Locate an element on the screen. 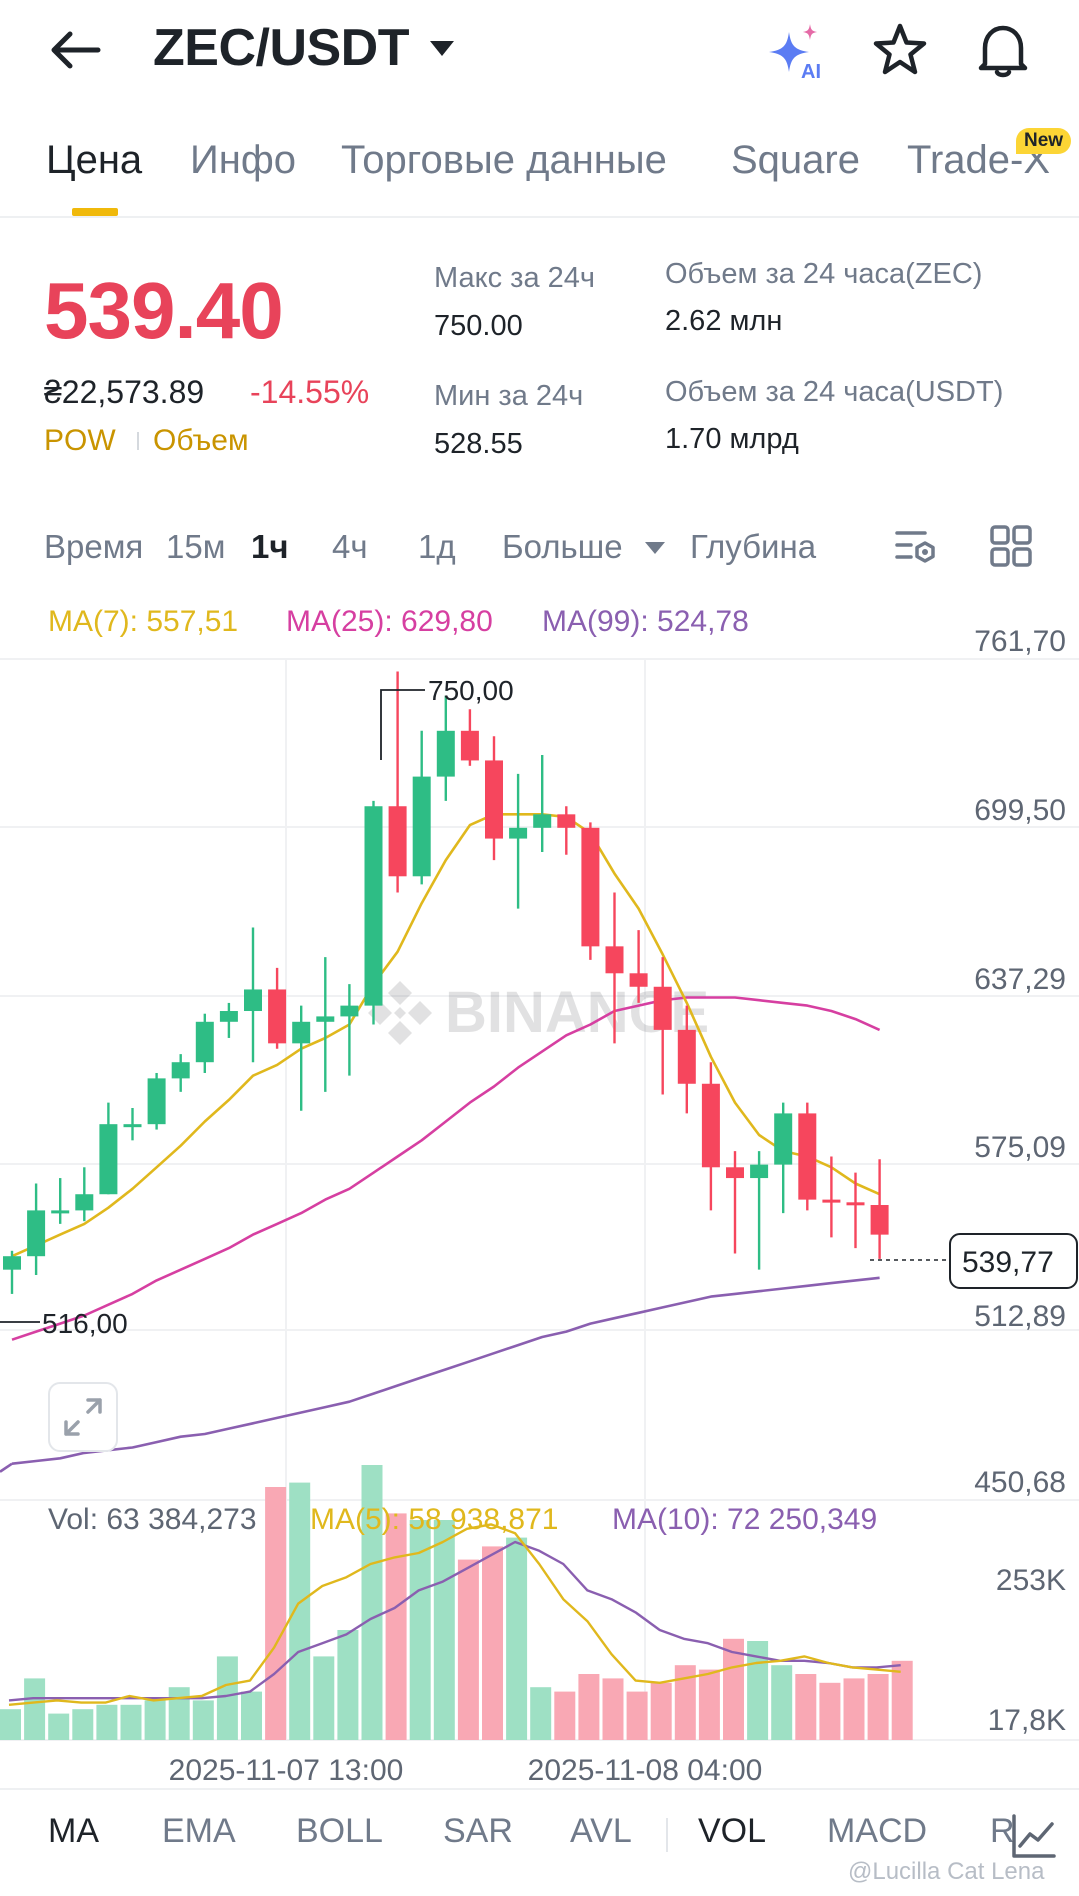 The width and height of the screenshot is (1079, 1896). active-tab-indicator is located at coordinates (95, 212).